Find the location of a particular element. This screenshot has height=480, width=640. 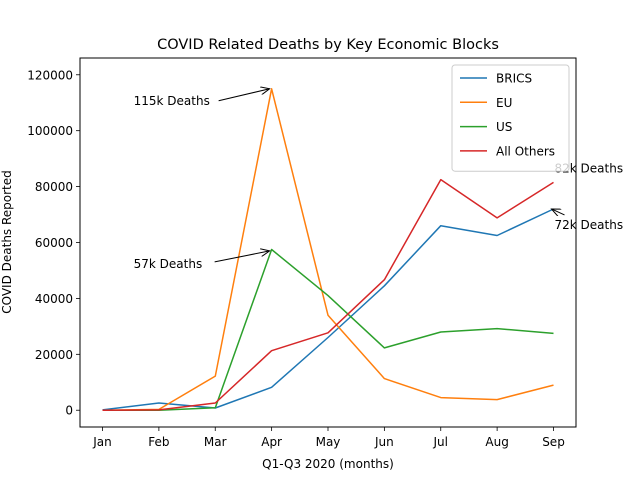

annotation-label: 115k Deaths is located at coordinates (172, 101).